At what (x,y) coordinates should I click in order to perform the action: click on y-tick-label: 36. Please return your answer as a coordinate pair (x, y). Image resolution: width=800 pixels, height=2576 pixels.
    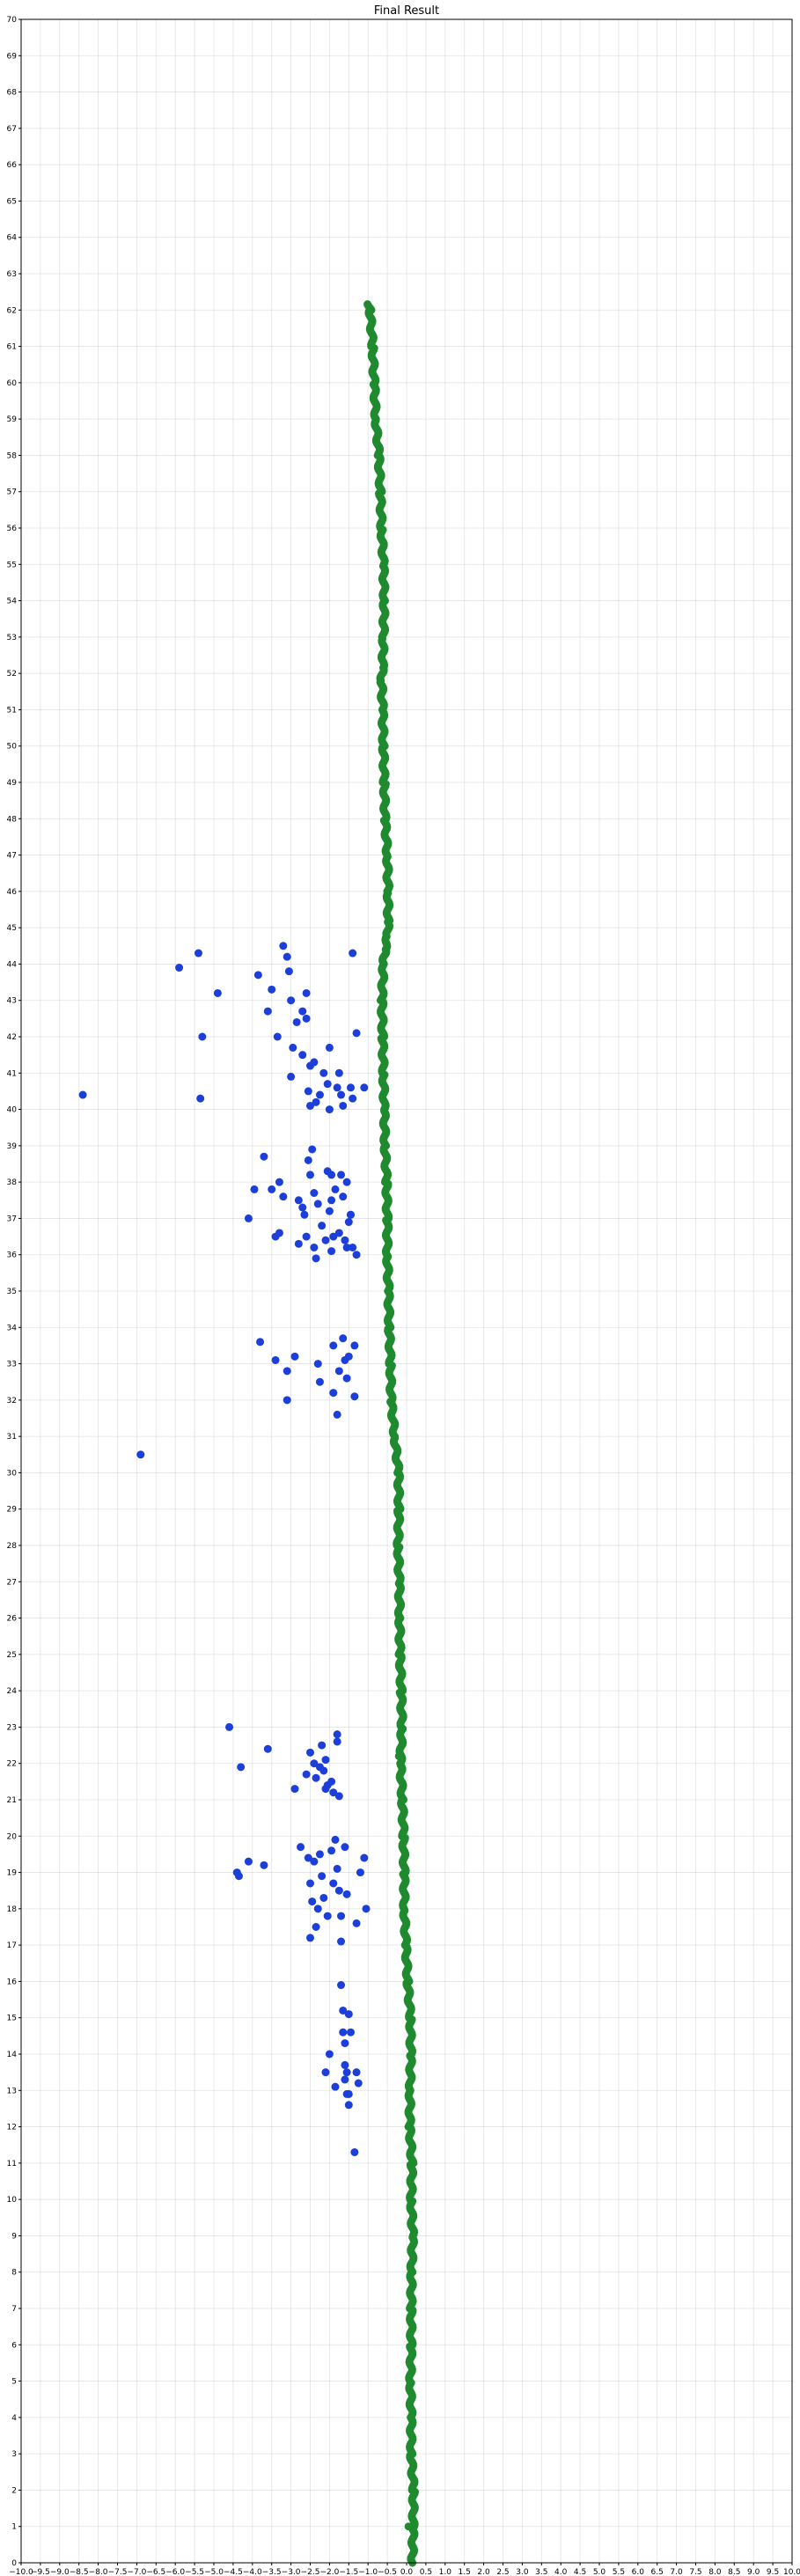
    Looking at the image, I should click on (12, 1255).